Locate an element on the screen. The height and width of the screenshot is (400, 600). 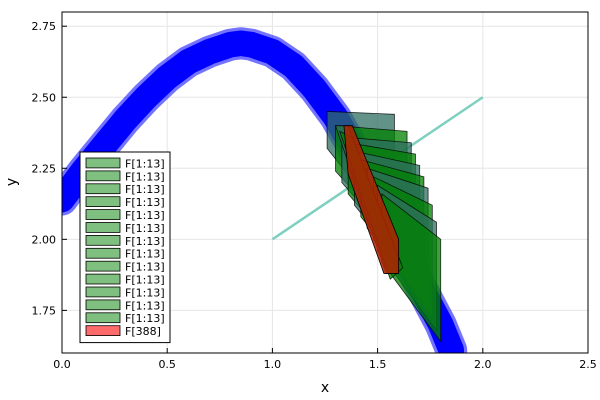
legend-label-13: F[1:13] is located at coordinates (145, 318).